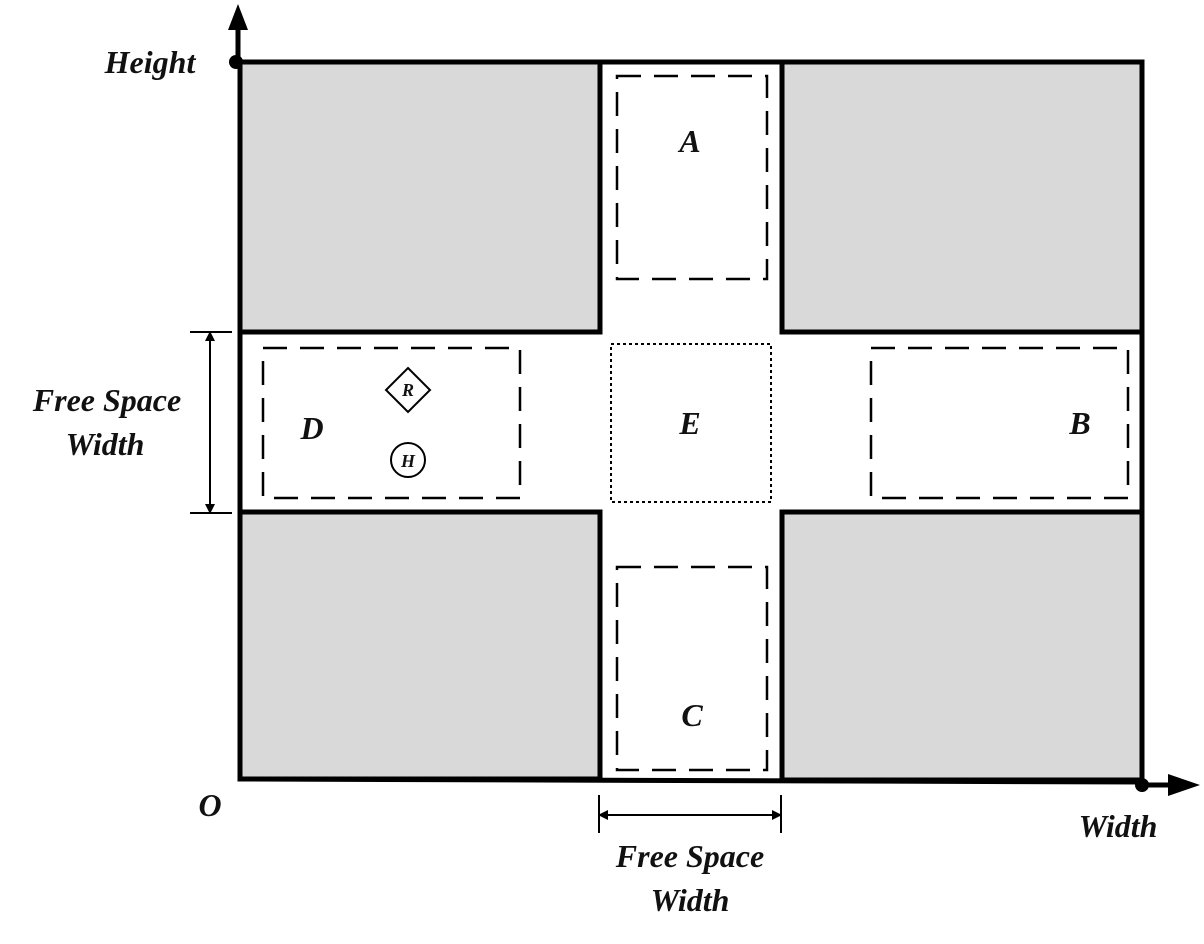 The image size is (1204, 944). I want to click on human-label: H, so click(408, 461).